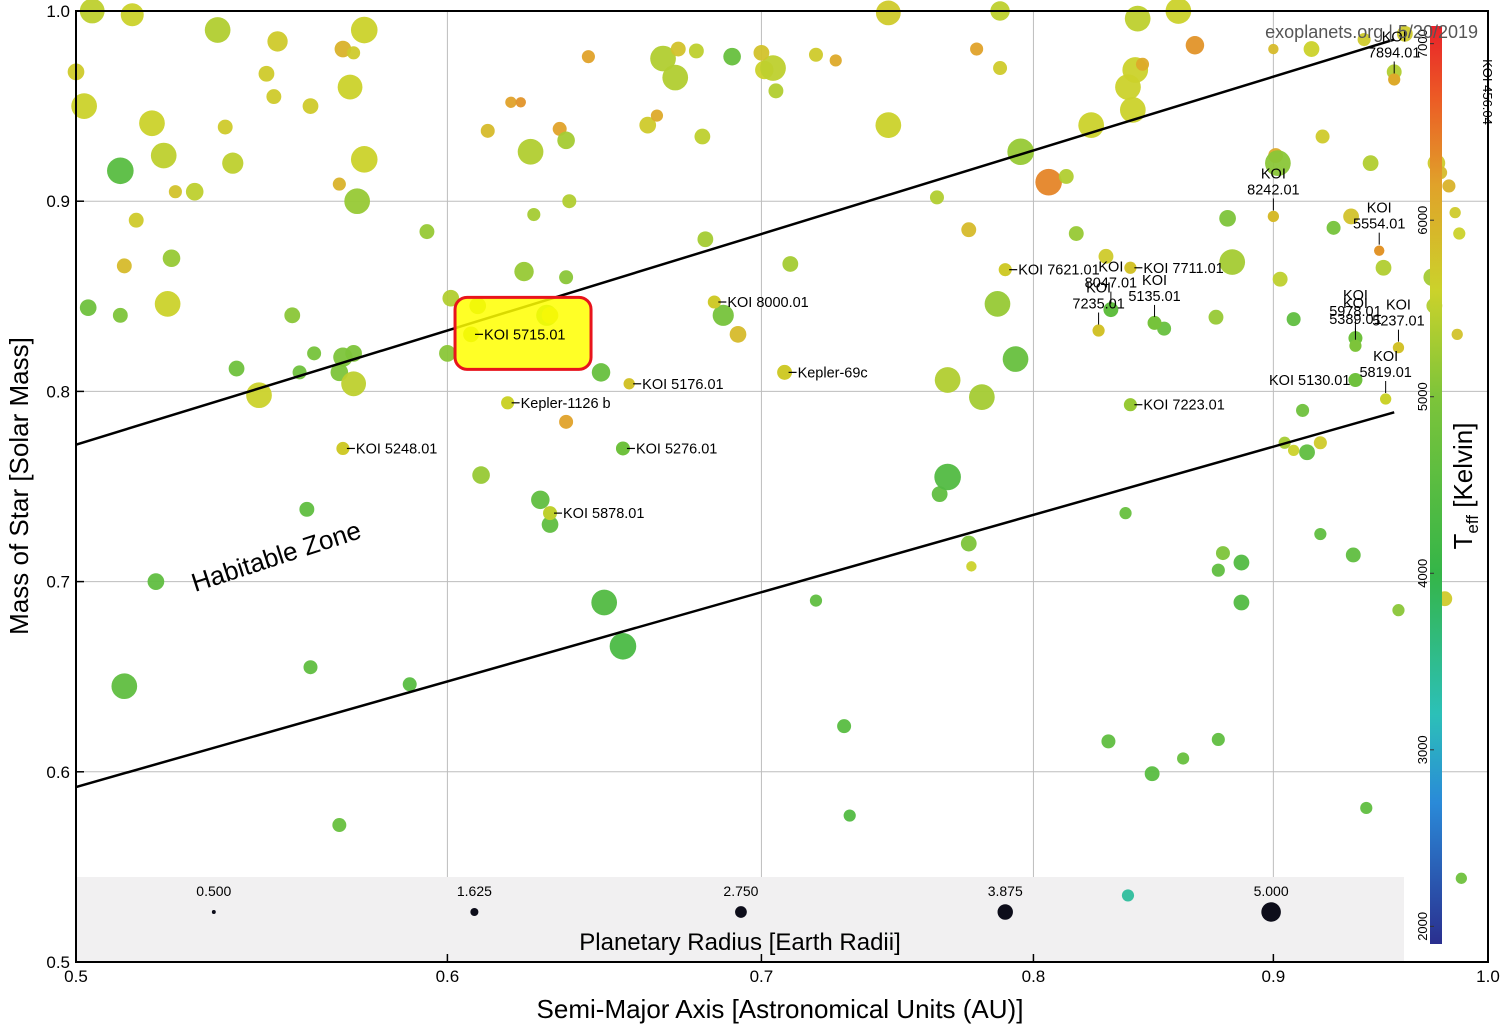  What do you see at coordinates (1098, 297) in the screenshot?
I see `point-label: KOI 7235.01` at bounding box center [1098, 297].